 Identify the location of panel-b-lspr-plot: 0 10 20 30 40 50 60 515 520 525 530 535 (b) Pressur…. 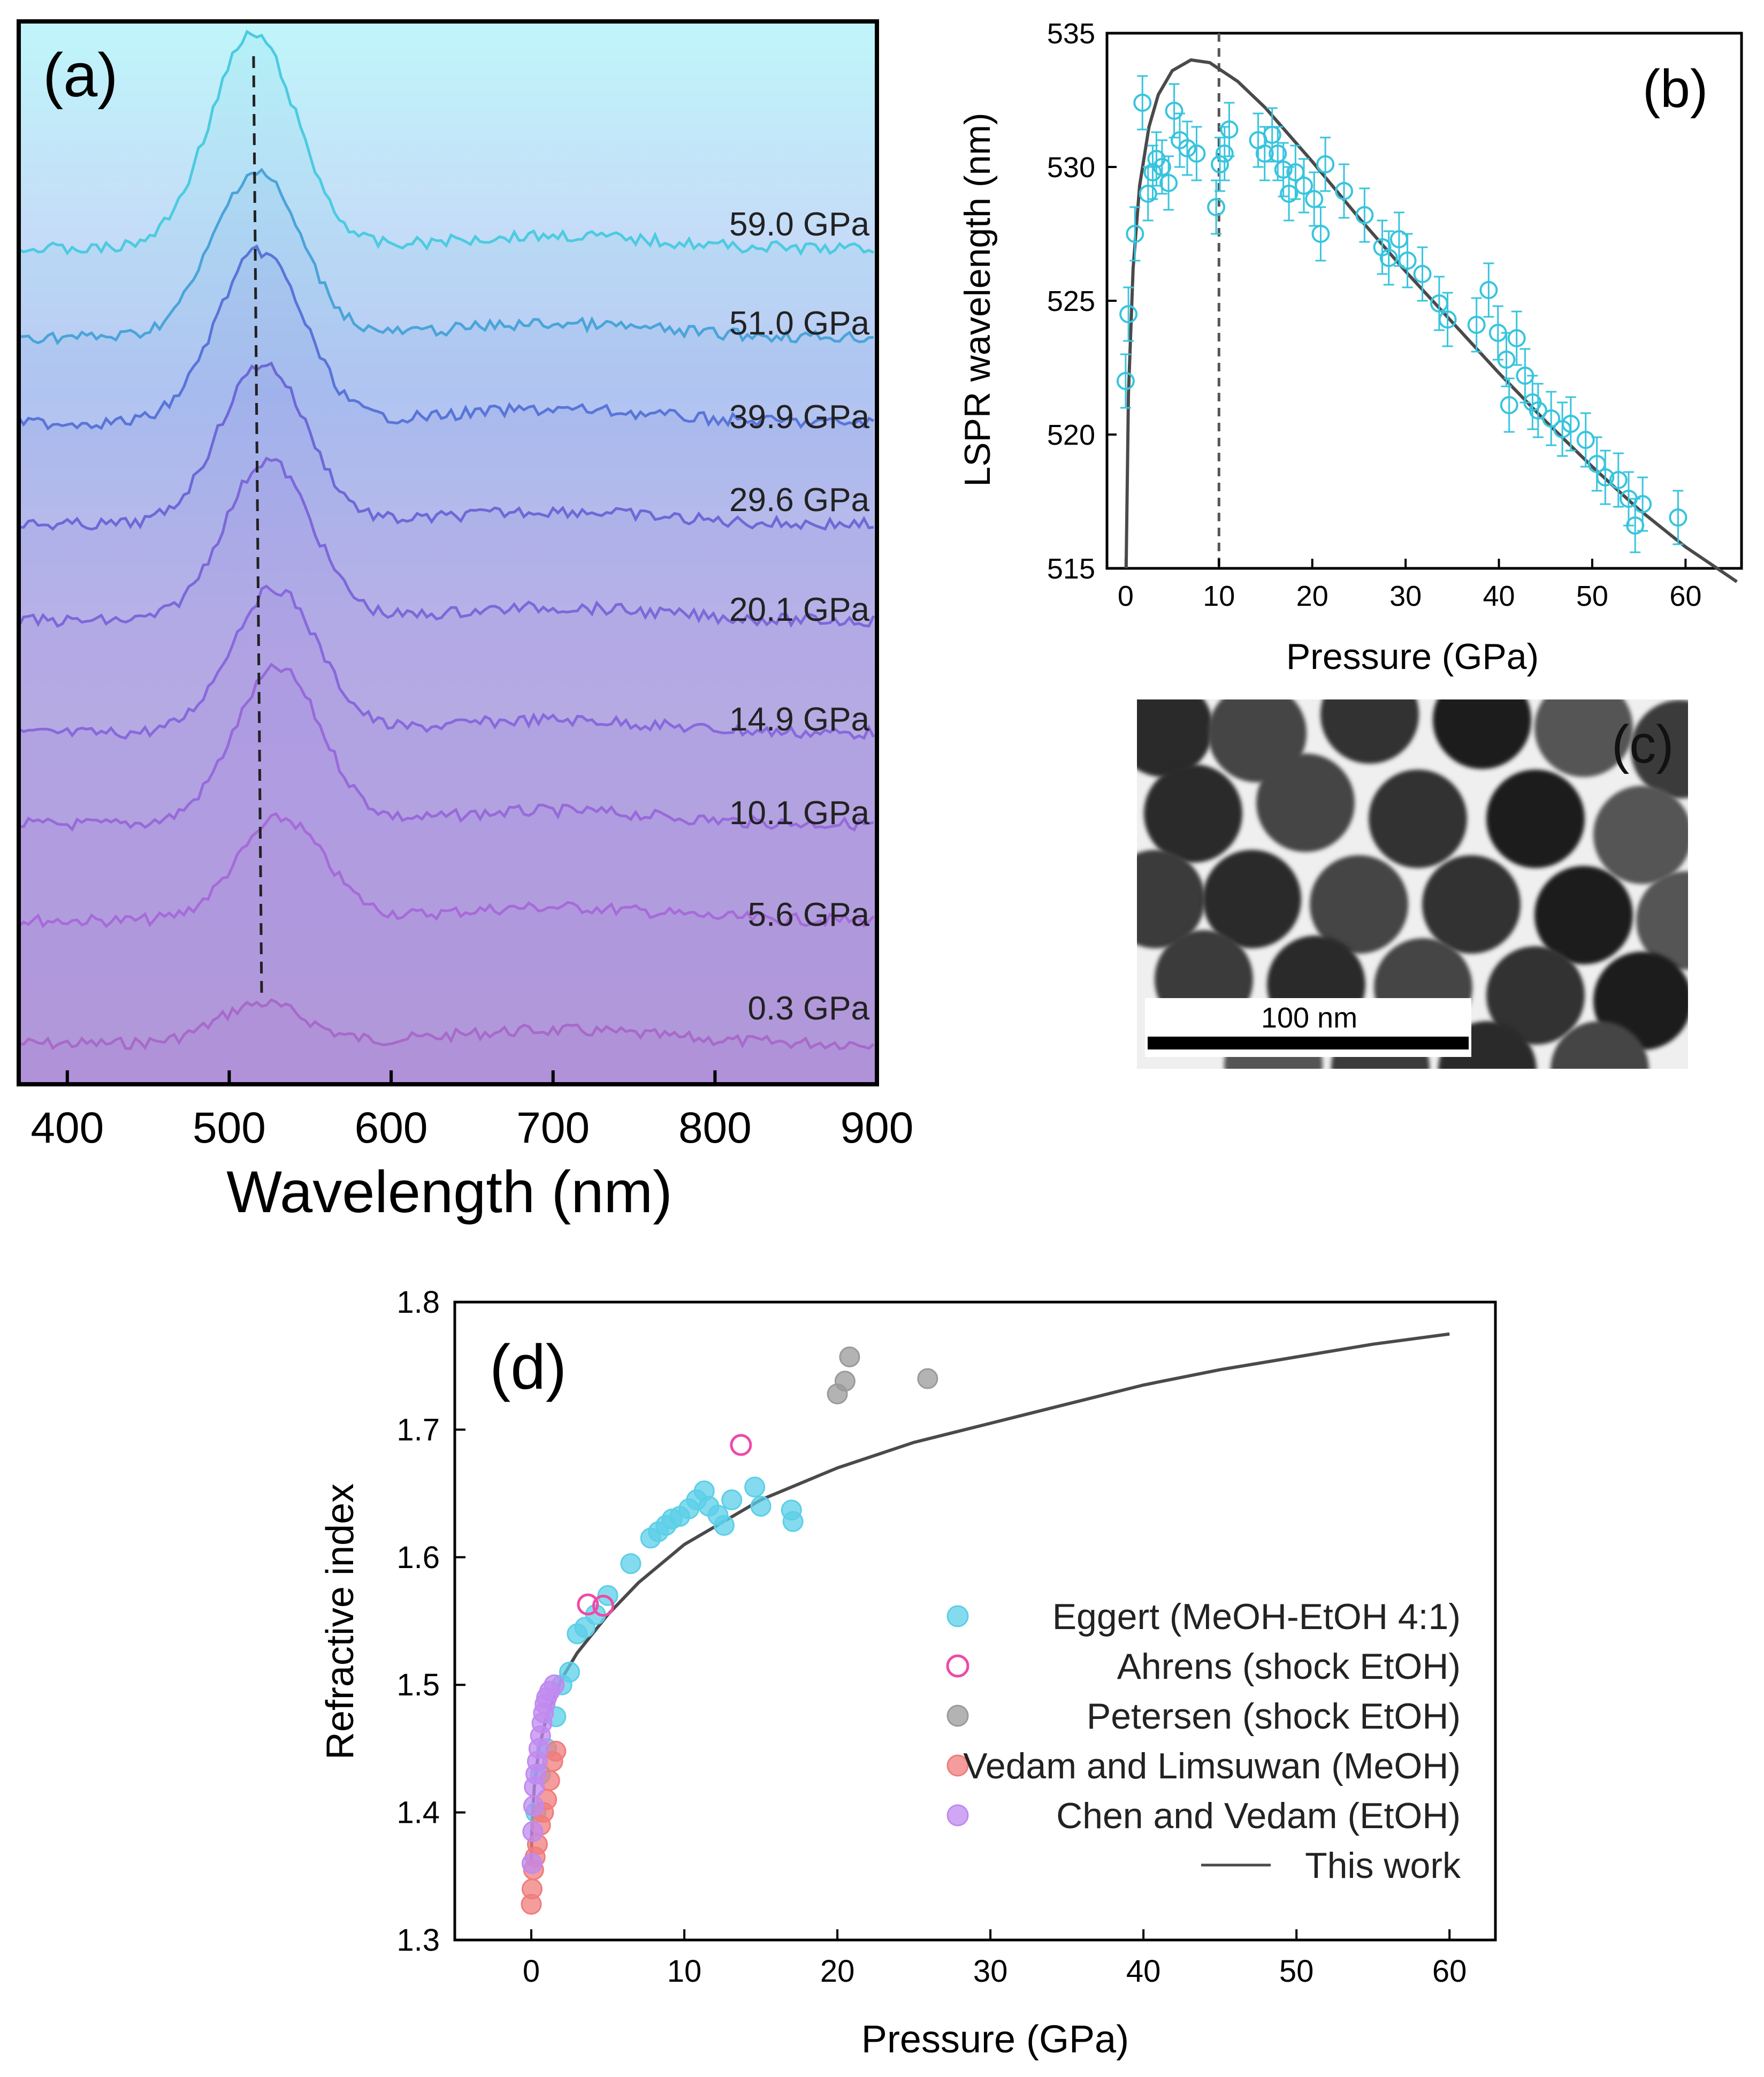
(1350, 347).